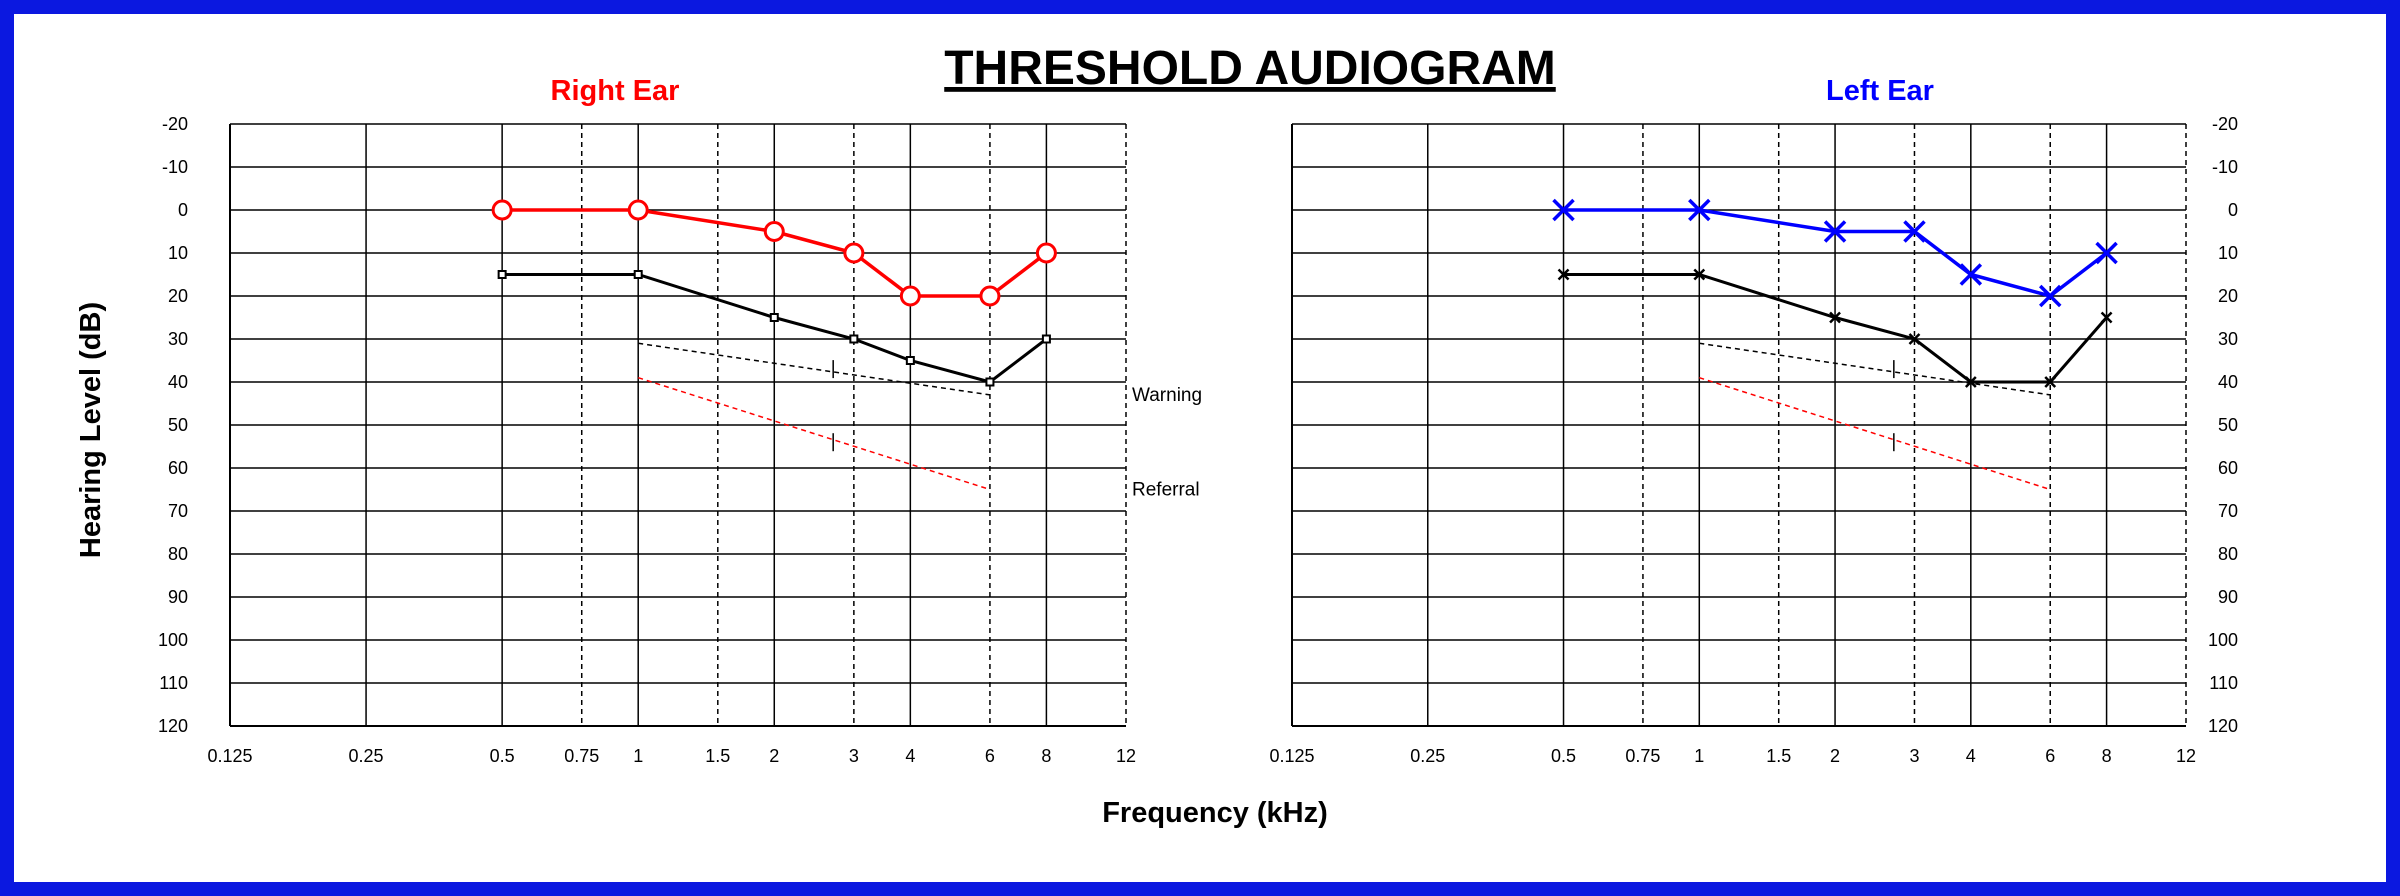 This screenshot has height=896, width=2400. I want to click on x-tick-label: 0.75, so click(1642, 756).